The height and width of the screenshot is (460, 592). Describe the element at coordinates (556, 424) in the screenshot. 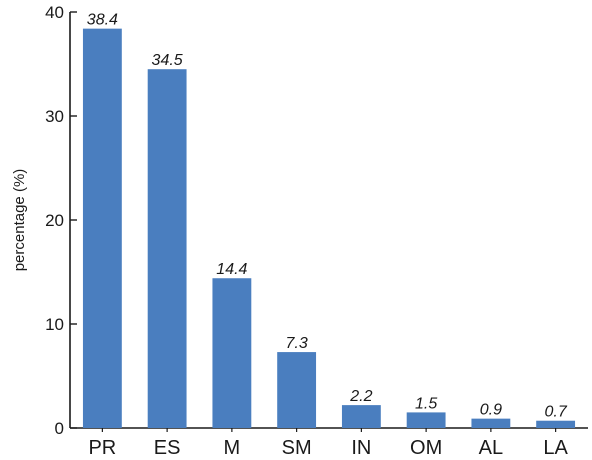

I see `bar-la` at that location.